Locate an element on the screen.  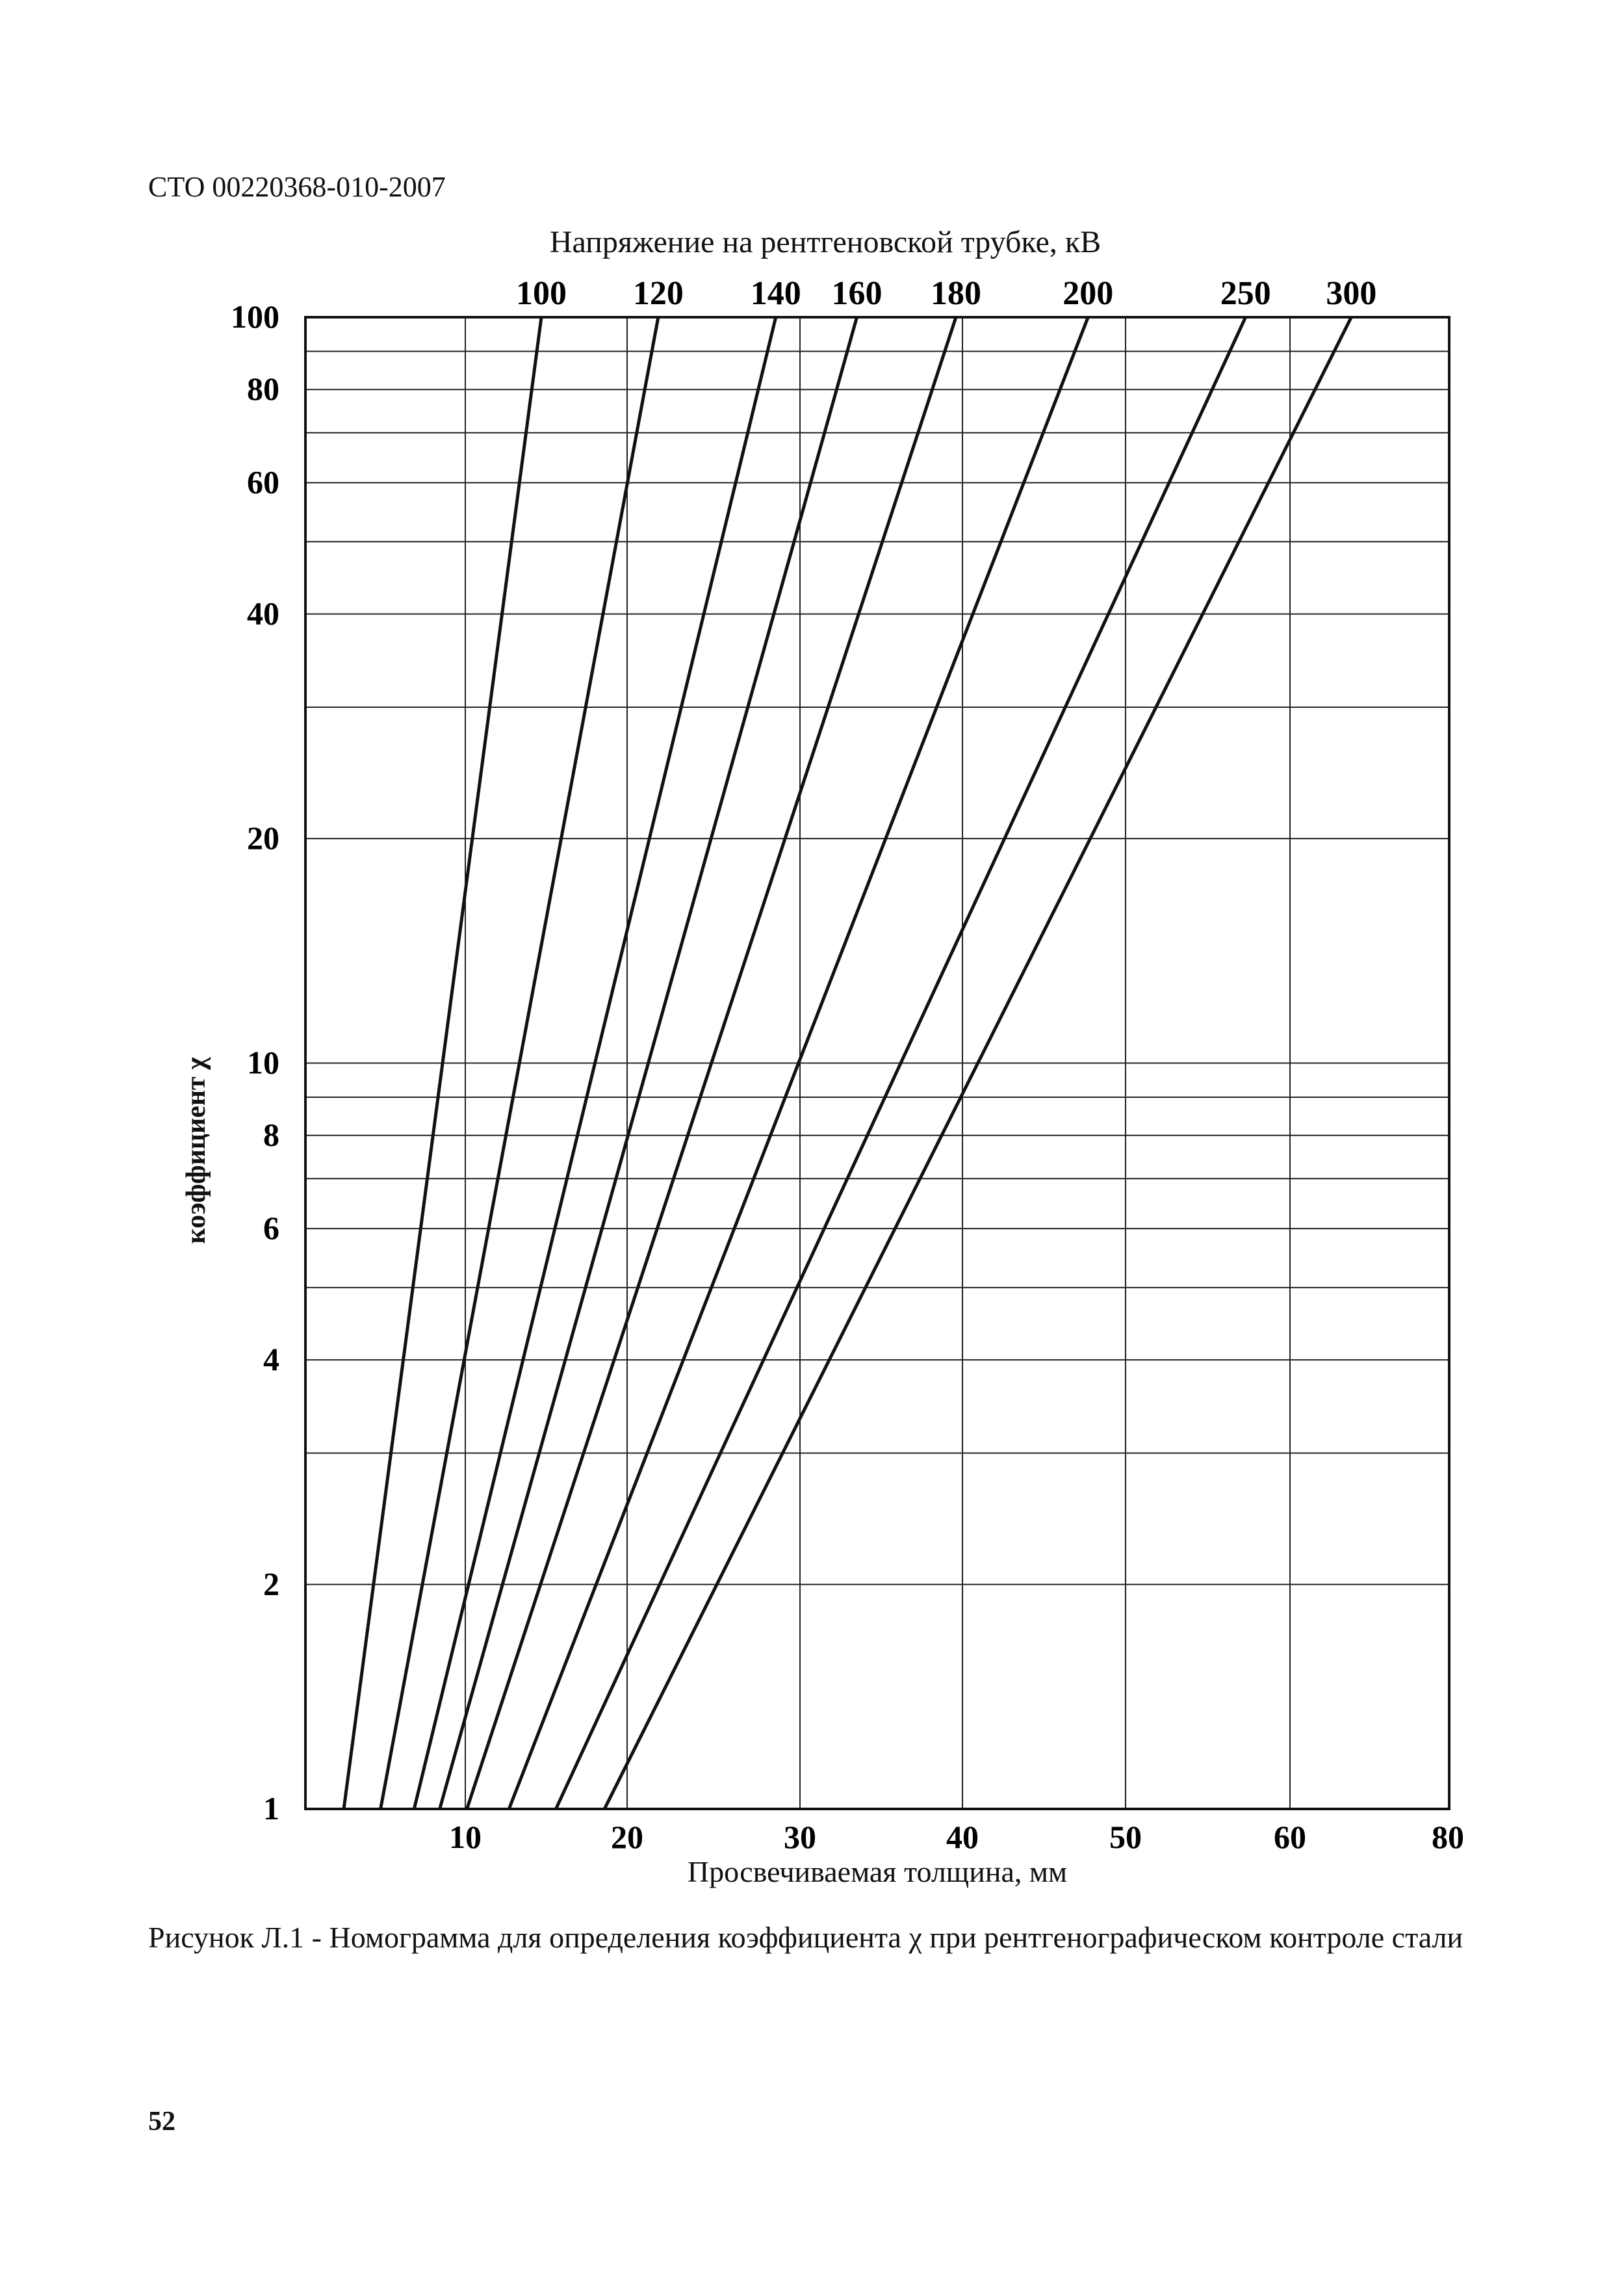
y-tick-label: 6 is located at coordinates (271, 1228).